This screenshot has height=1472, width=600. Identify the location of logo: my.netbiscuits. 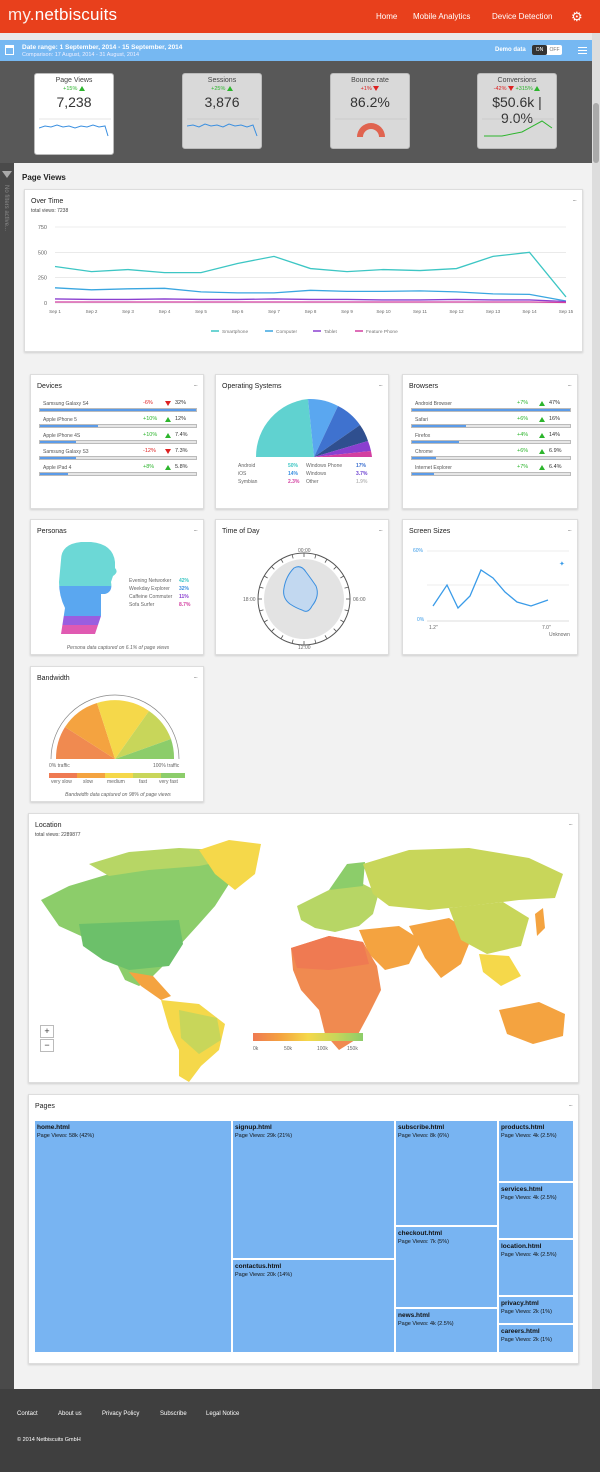
(63, 14).